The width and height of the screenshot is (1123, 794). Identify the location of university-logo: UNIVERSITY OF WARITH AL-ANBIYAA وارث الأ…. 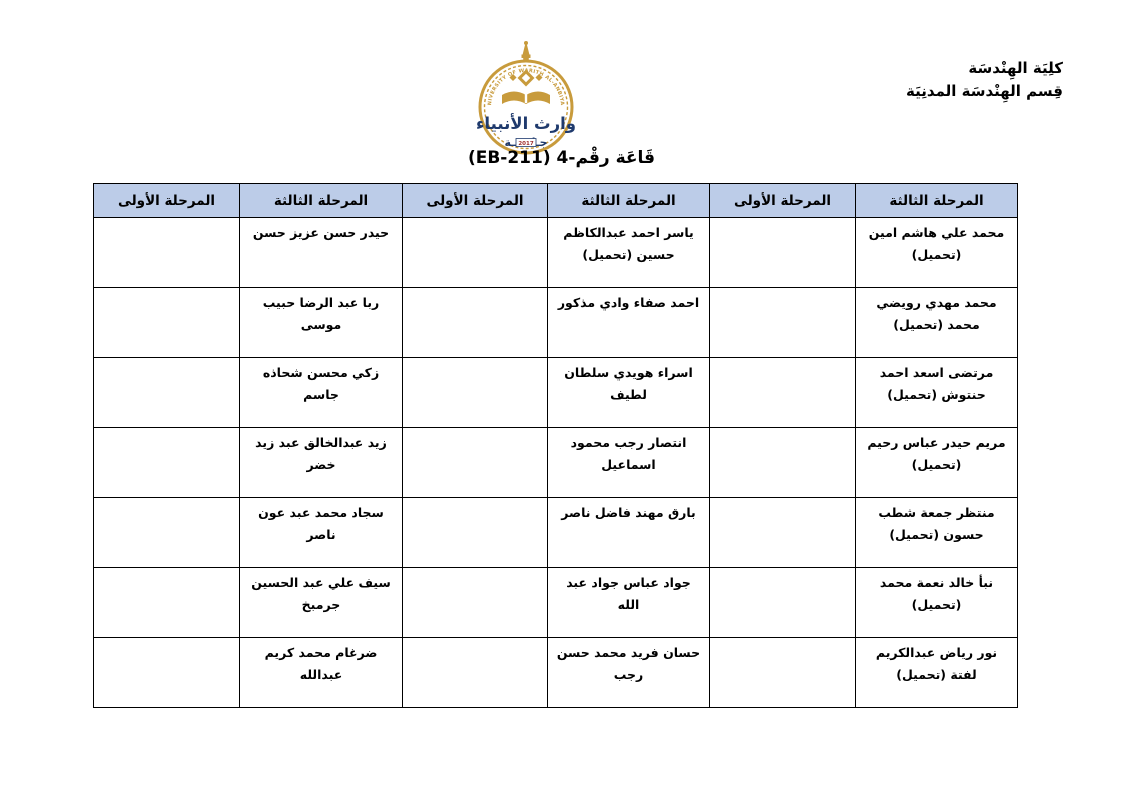
(525, 98).